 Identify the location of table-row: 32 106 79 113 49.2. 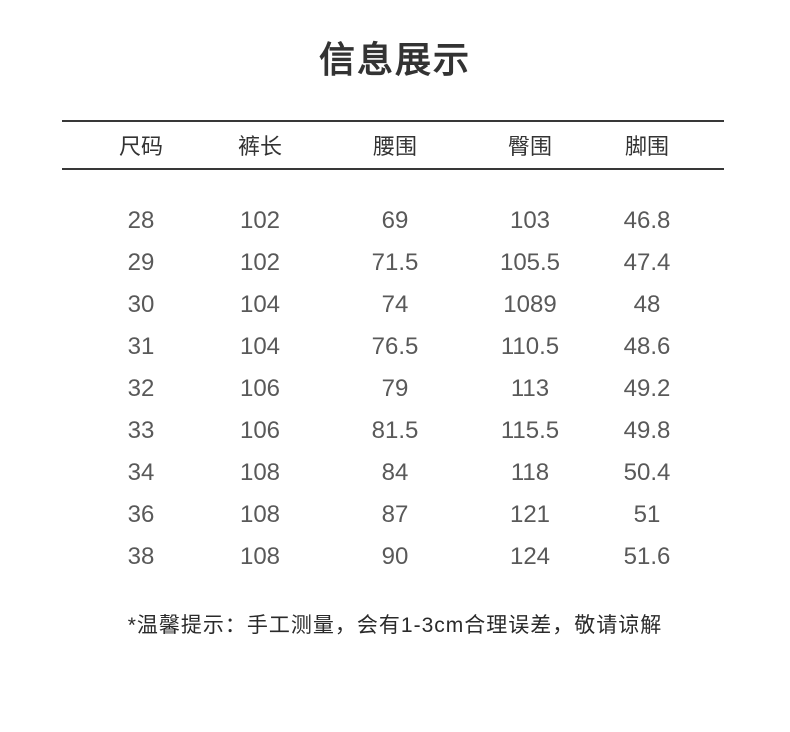
(393, 389).